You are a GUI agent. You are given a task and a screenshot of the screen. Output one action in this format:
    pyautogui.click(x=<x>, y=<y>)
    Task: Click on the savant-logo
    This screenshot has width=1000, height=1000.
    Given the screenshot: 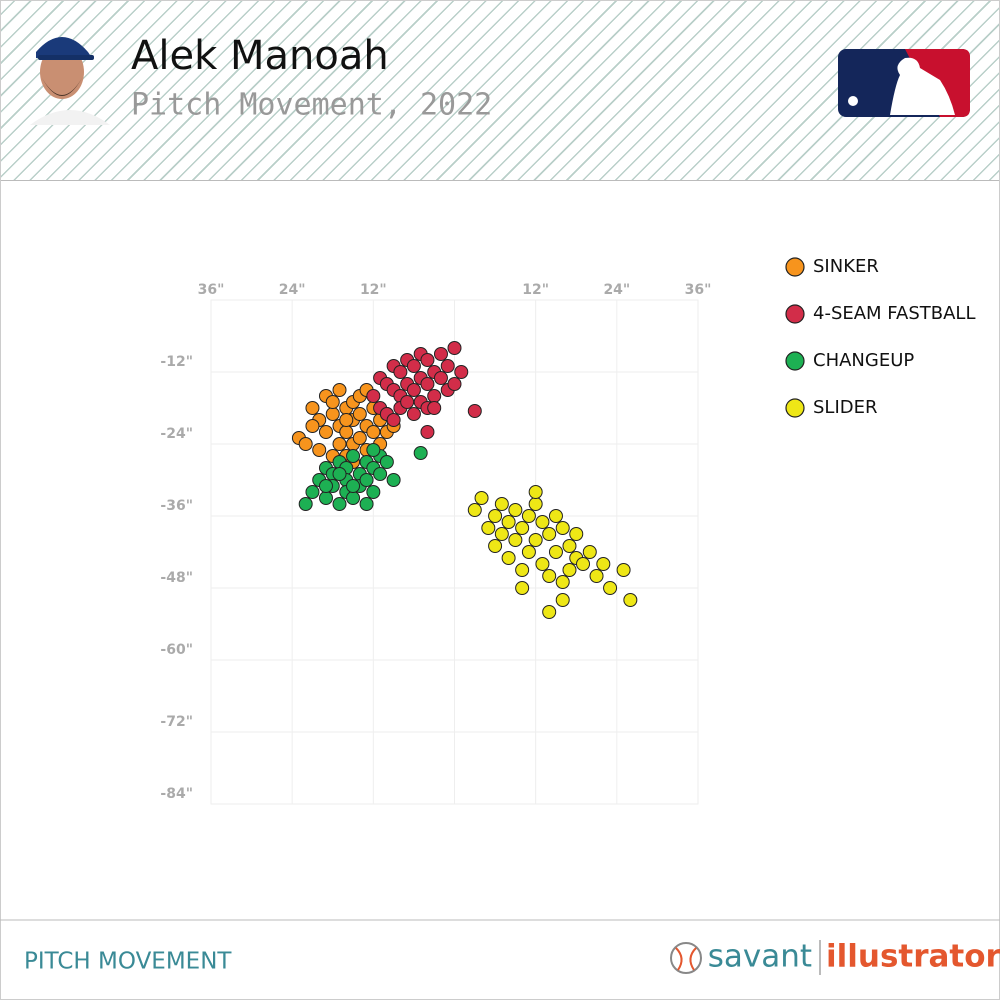 What is the action you would take?
    pyautogui.click(x=686, y=958)
    